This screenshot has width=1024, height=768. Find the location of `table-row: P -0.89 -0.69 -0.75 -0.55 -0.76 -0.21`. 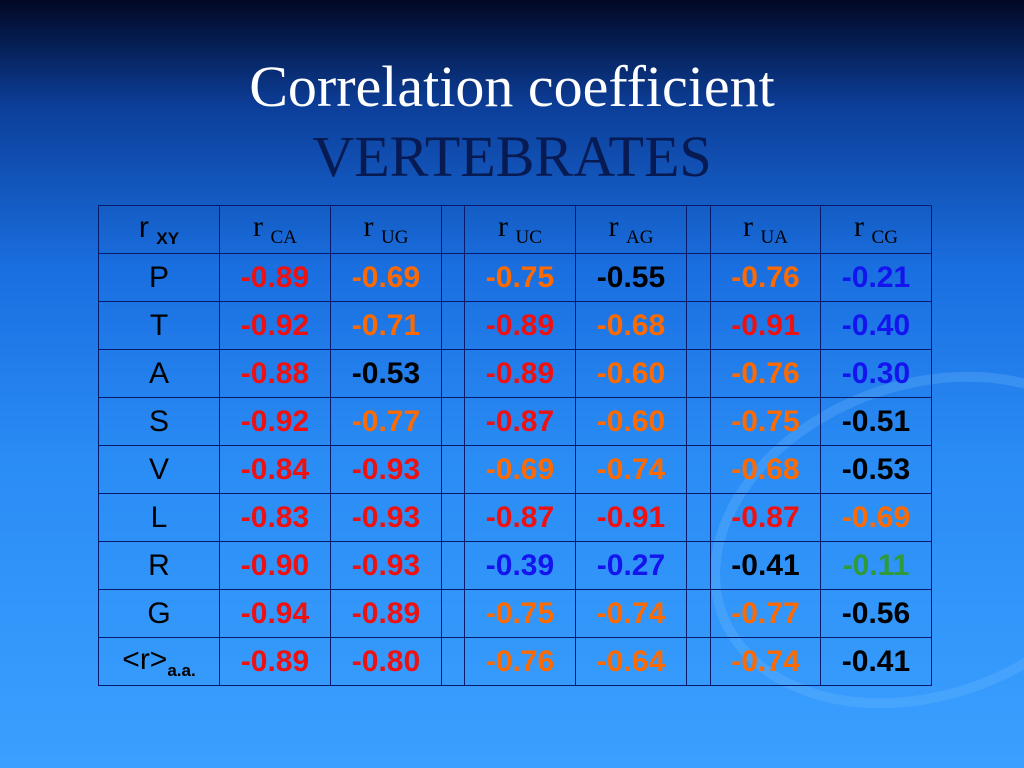

table-row: P -0.89 -0.69 -0.75 -0.55 -0.76 -0.21 is located at coordinates (515, 277).